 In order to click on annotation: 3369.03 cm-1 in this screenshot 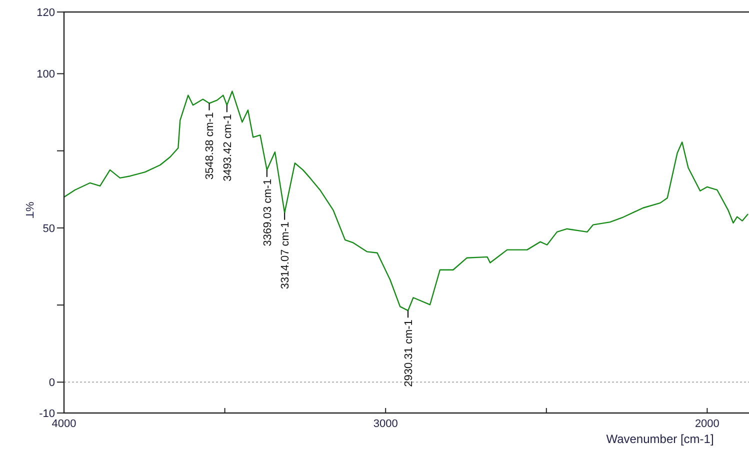, I will do `click(268, 212)`.